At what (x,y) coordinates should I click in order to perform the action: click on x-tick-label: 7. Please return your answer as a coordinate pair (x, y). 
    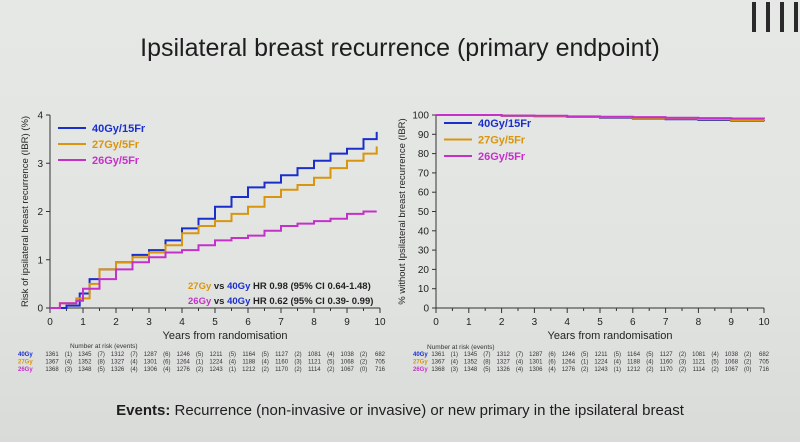
    Looking at the image, I should click on (666, 322).